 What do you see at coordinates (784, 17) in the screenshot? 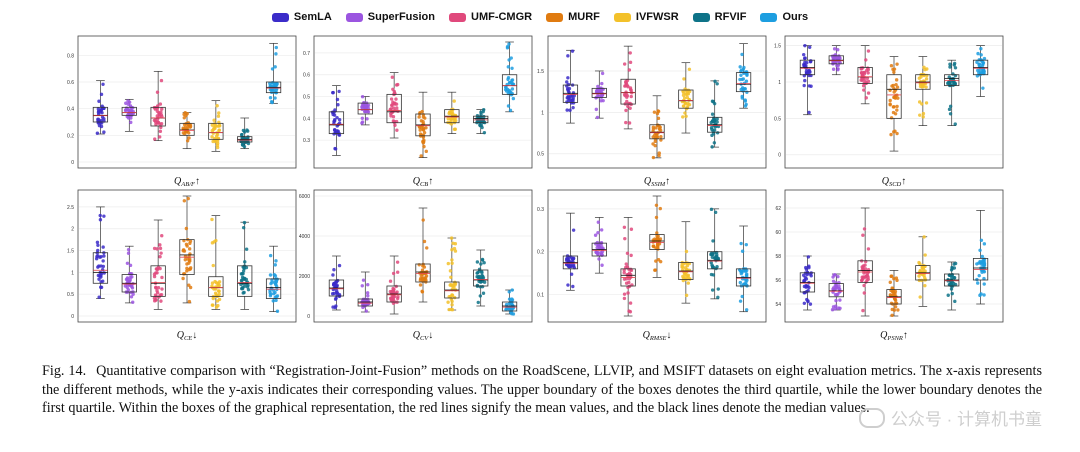
I see `legend-item-ours: Ours` at bounding box center [784, 17].